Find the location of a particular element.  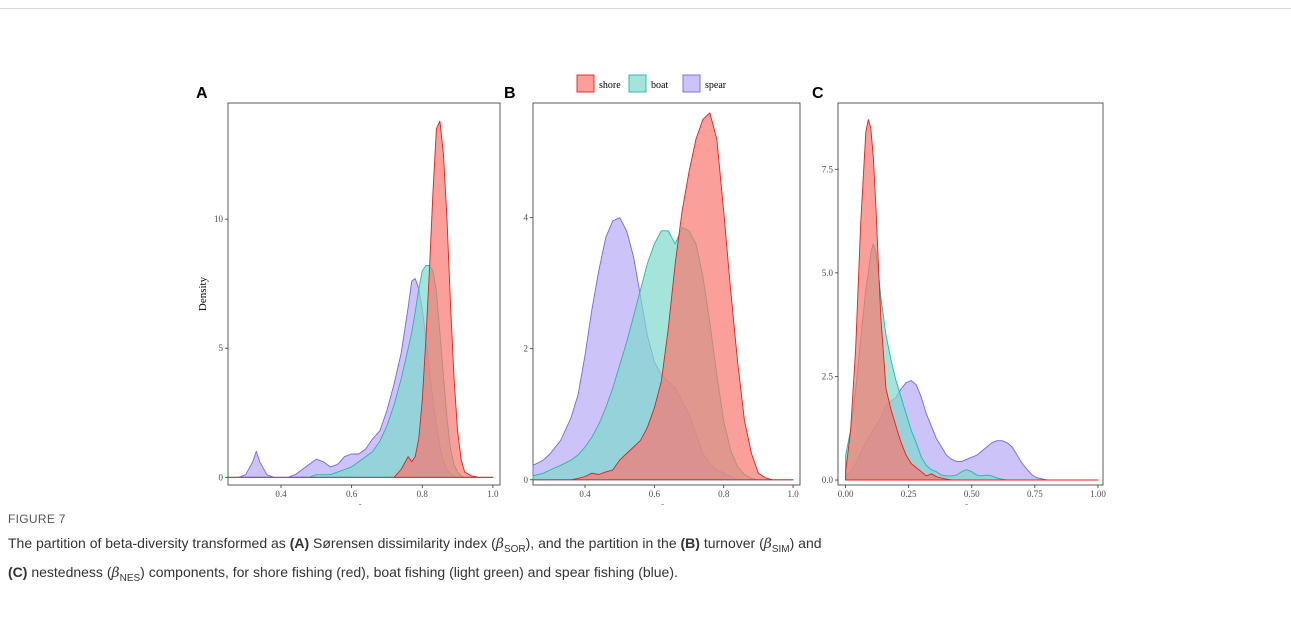

caption-label: FIGURE 7 is located at coordinates (37, 519).